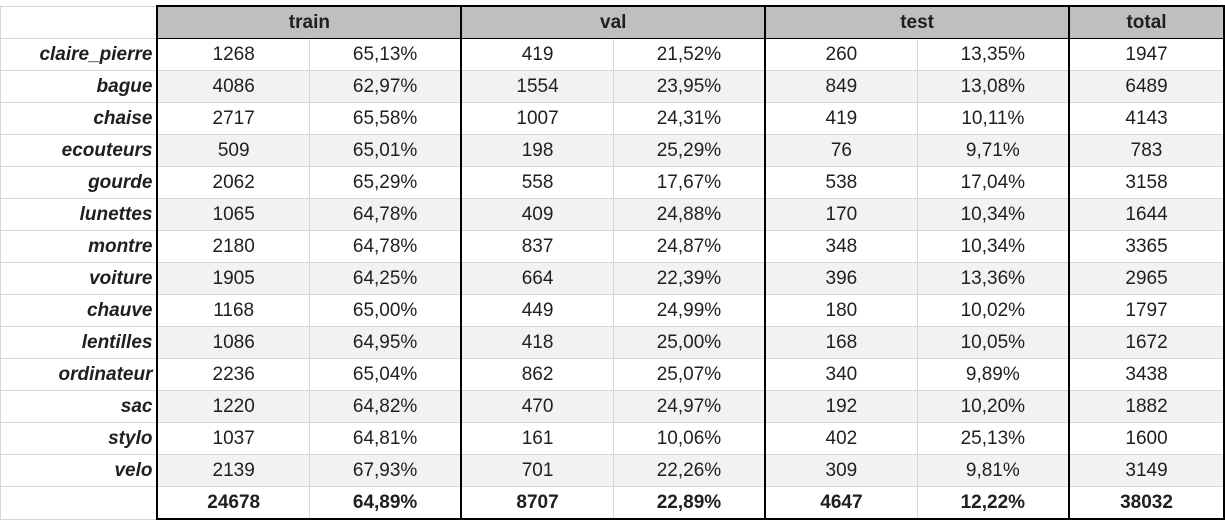  What do you see at coordinates (1146, 86) in the screenshot?
I see `total-count: 6489` at bounding box center [1146, 86].